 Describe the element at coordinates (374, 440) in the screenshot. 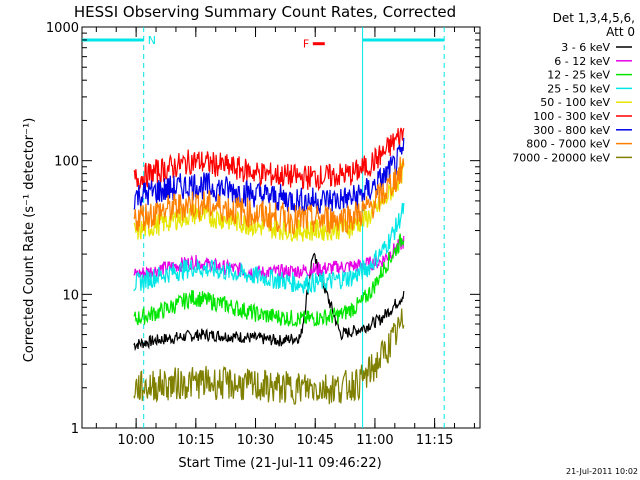

I see `x-tick-label: 11:00` at that location.